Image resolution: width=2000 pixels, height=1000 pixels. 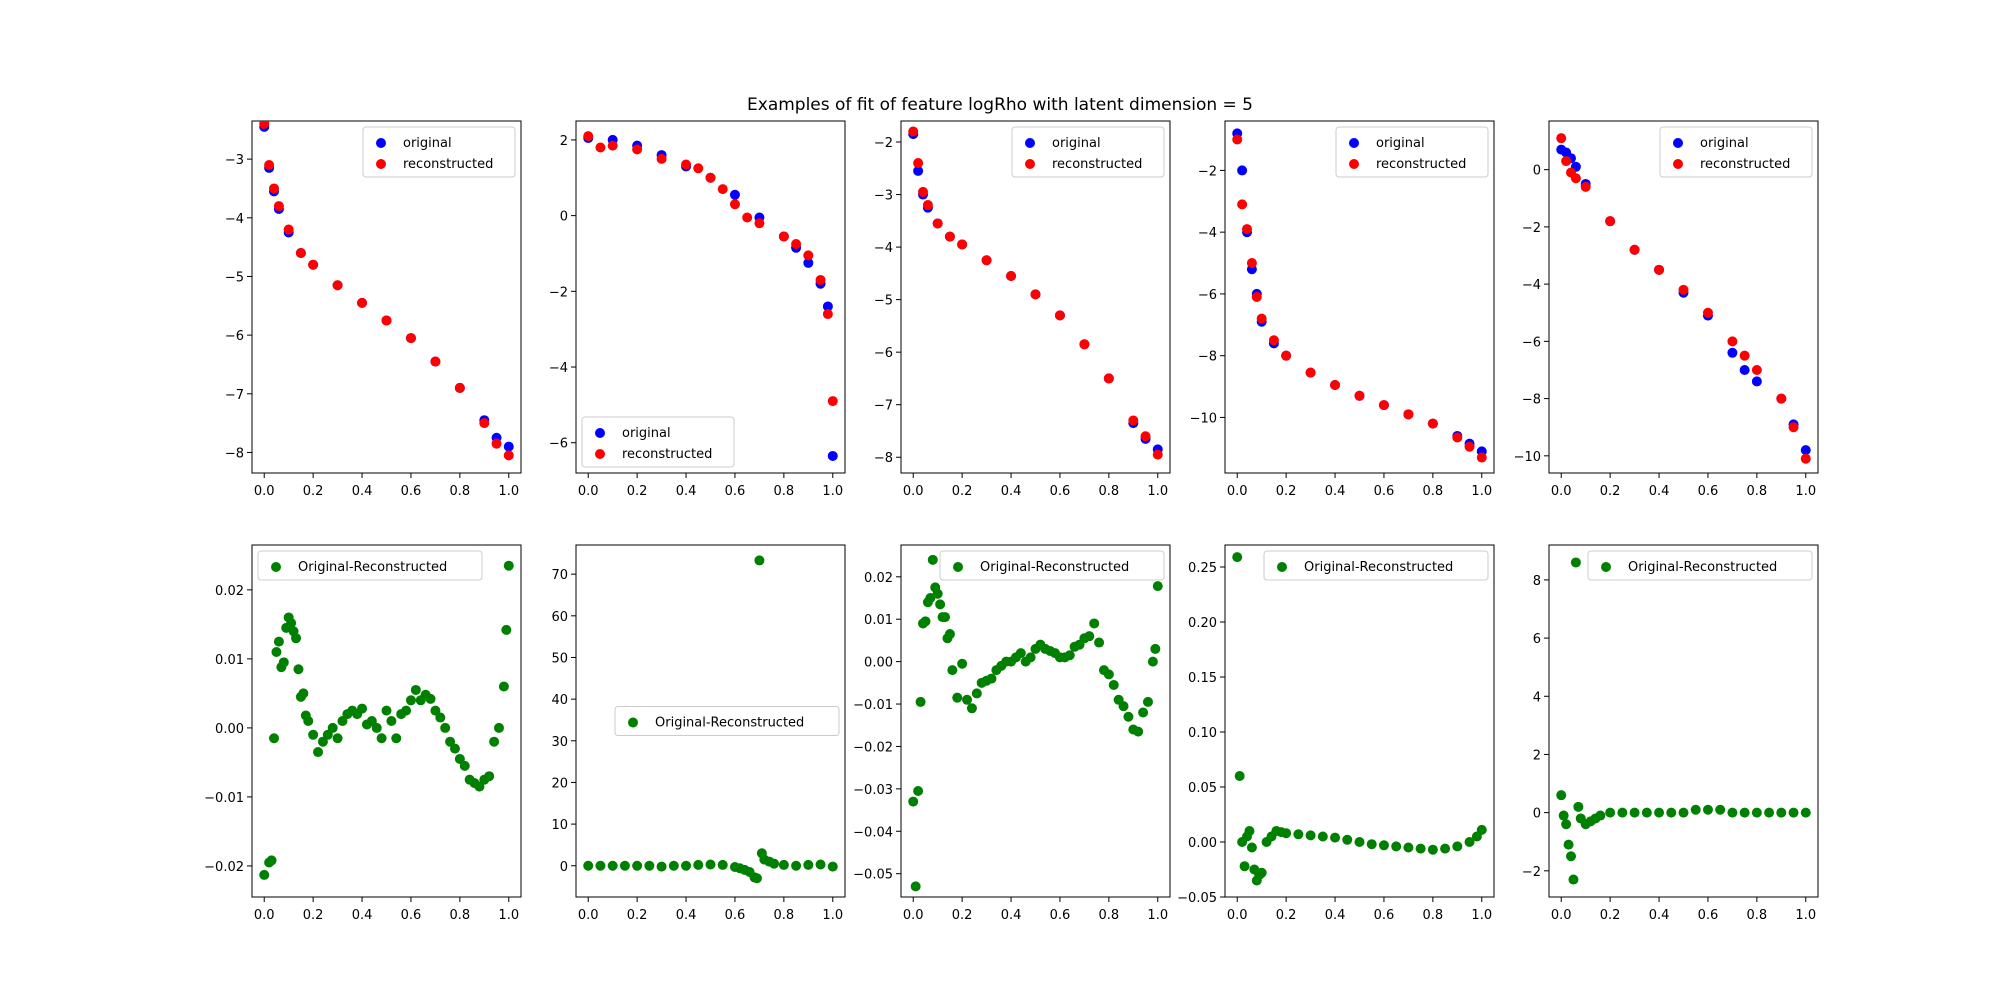 What do you see at coordinates (1202, 678) in the screenshot?
I see `y-tick-label: 0.15` at bounding box center [1202, 678].